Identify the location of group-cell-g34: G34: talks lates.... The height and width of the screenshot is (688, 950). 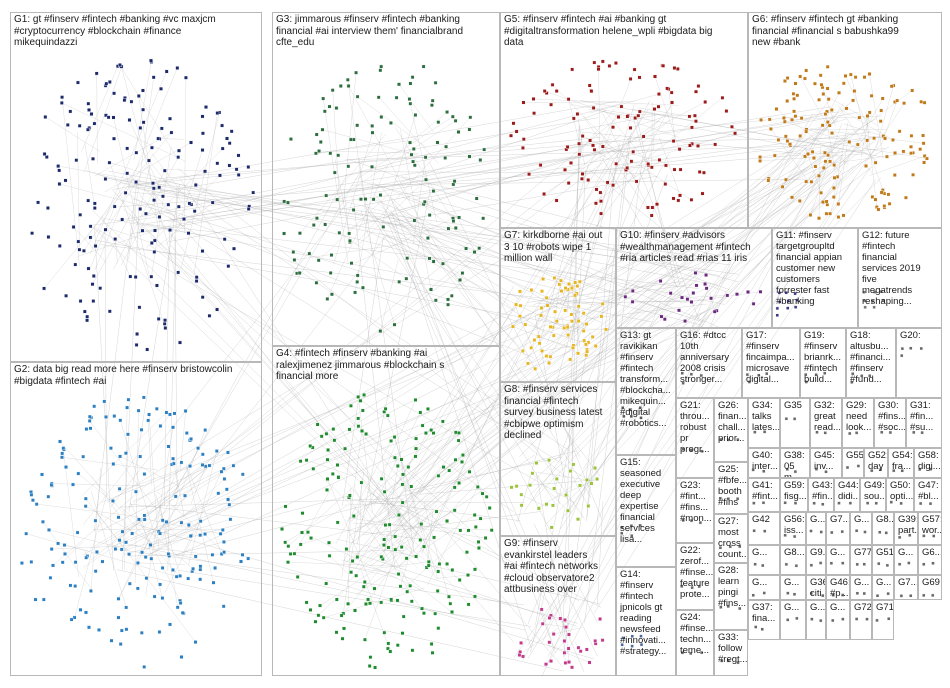
(764, 423).